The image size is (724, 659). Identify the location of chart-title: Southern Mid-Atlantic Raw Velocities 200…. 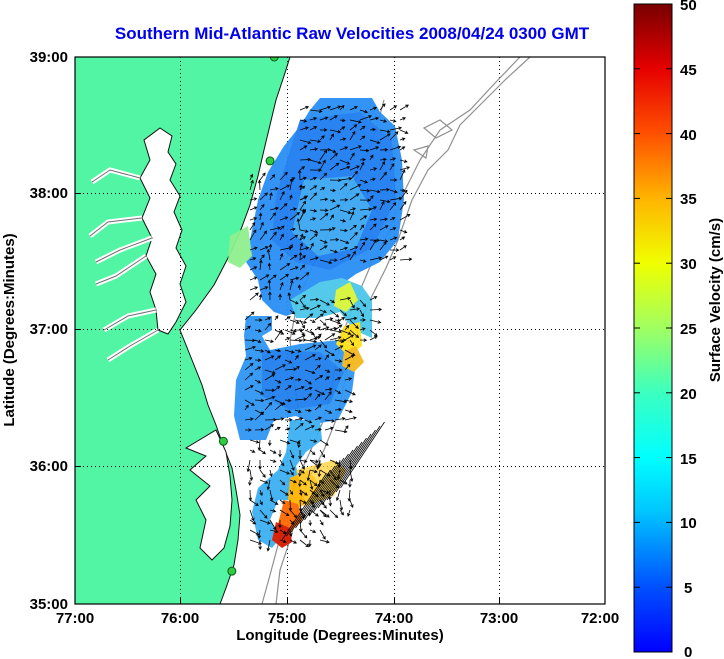
(352, 33).